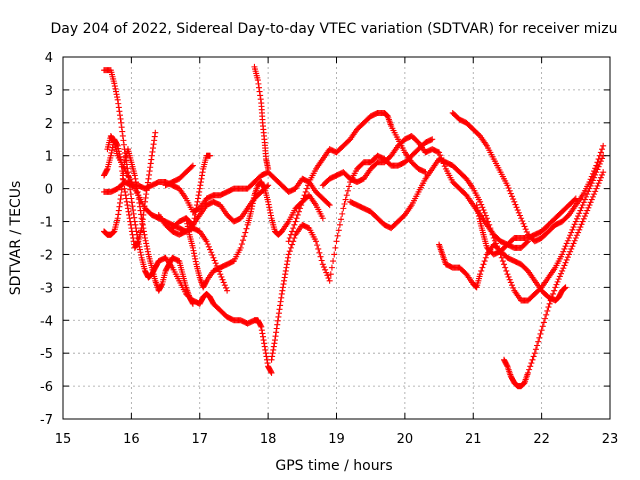 The height and width of the screenshot is (480, 640). Describe the element at coordinates (46, 354) in the screenshot. I see `y-tick-label: -5` at that location.